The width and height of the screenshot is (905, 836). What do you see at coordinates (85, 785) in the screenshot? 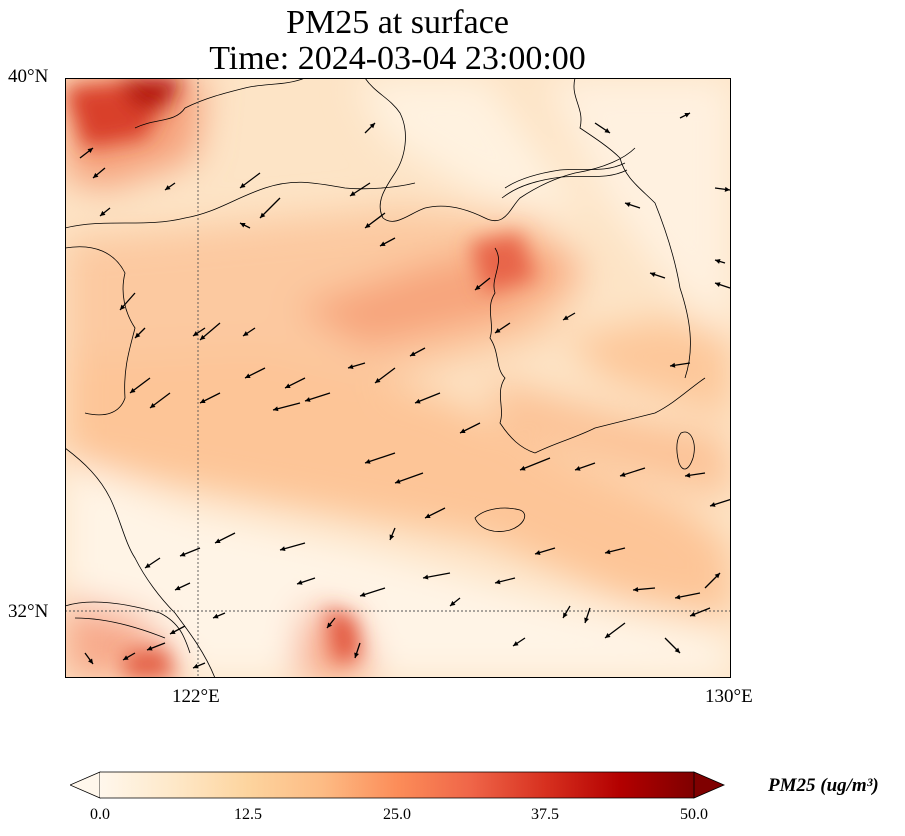
I see `colorbar-extend-low` at bounding box center [85, 785].